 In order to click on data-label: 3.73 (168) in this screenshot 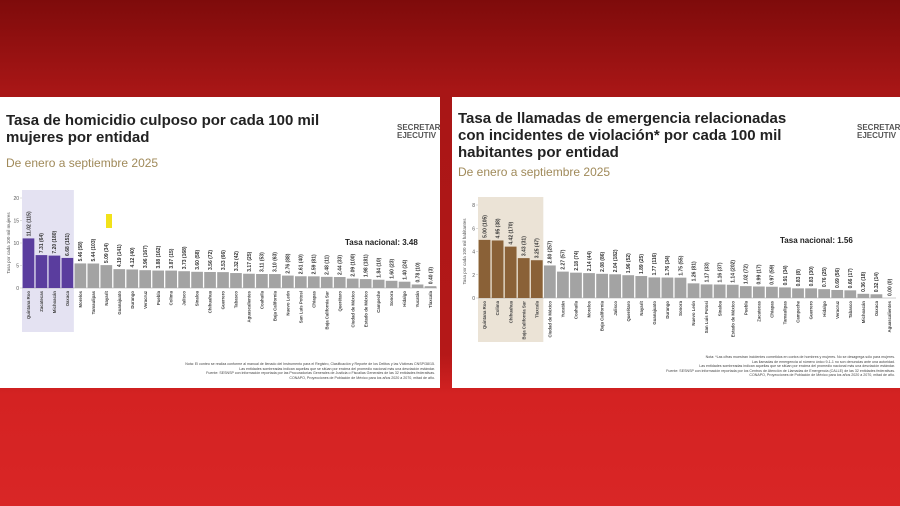, I will do `click(185, 257)`.